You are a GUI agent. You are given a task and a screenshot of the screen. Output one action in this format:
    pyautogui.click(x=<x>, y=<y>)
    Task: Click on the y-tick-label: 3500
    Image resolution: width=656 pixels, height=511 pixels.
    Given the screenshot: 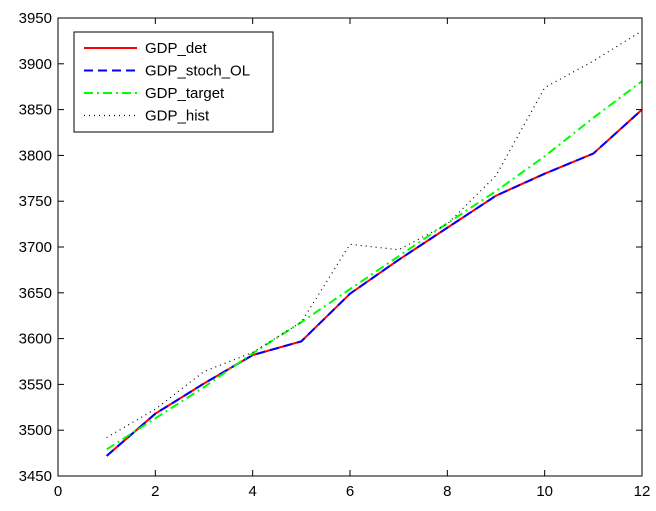 What is the action you would take?
    pyautogui.click(x=35, y=430)
    